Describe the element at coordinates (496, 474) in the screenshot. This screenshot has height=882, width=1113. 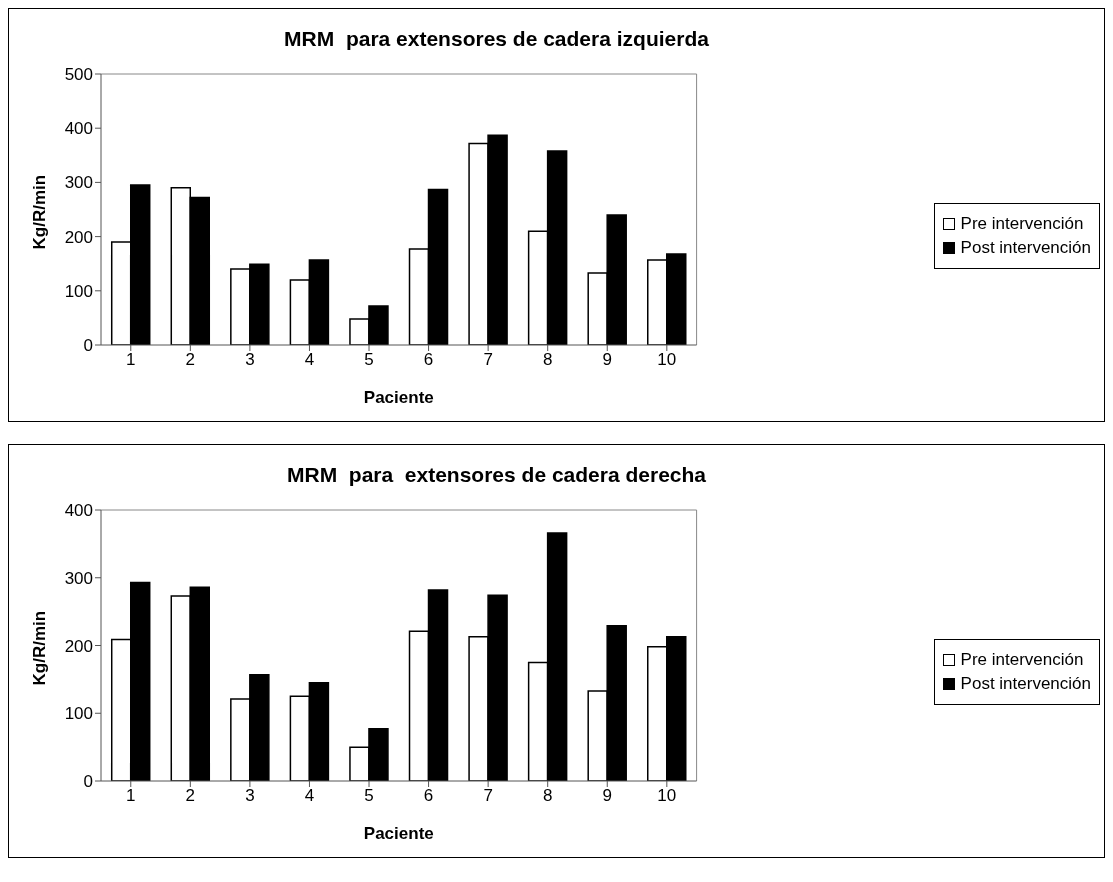
I see `chart-title: MRM para extensores de cadera derecha` at that location.